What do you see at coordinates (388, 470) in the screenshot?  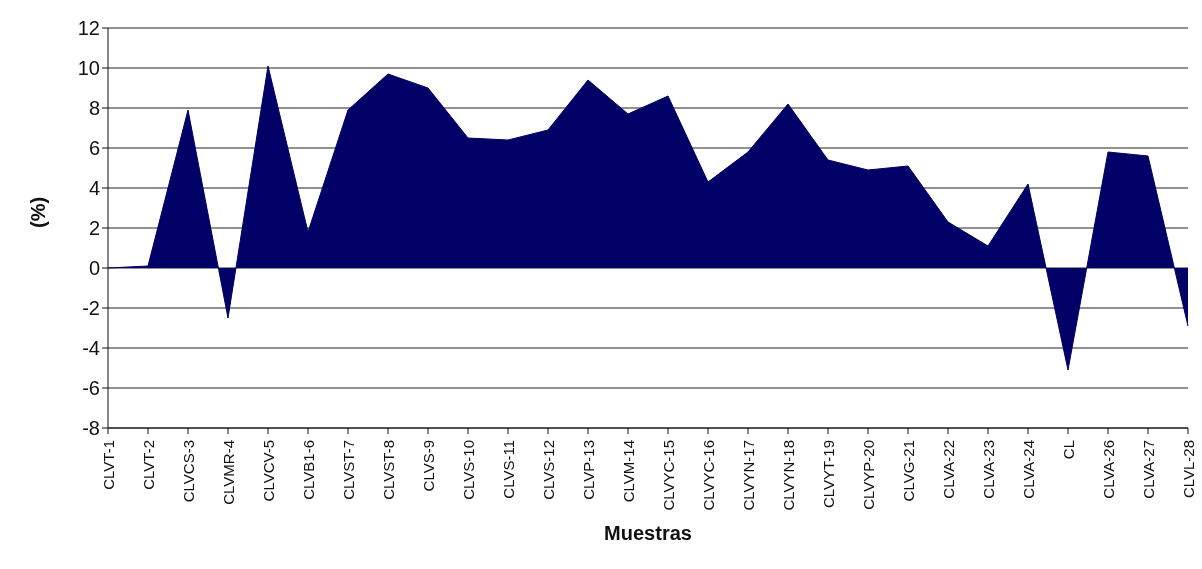 I see `x-tick-label: CLVST-8` at bounding box center [388, 470].